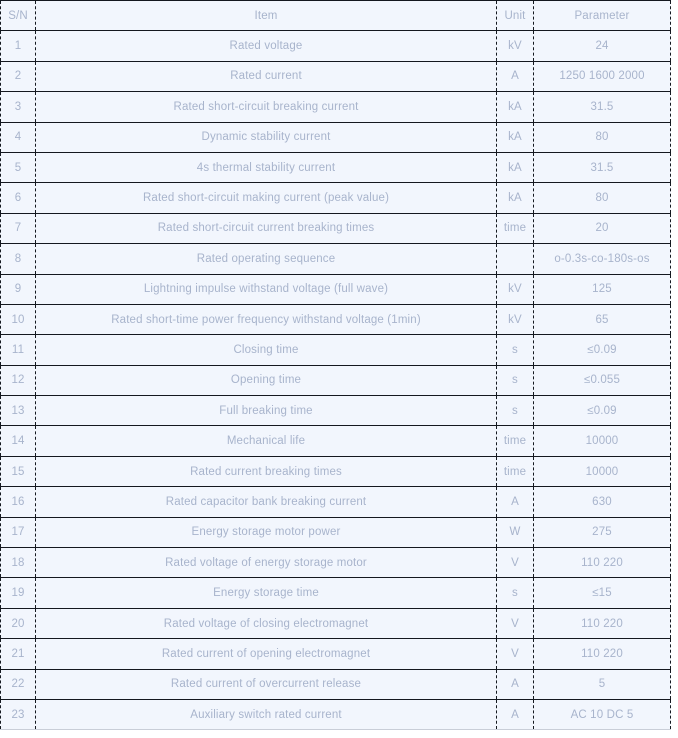 Image resolution: width=678 pixels, height=738 pixels. Describe the element at coordinates (18, 107) in the screenshot. I see `row-sn: 3` at that location.